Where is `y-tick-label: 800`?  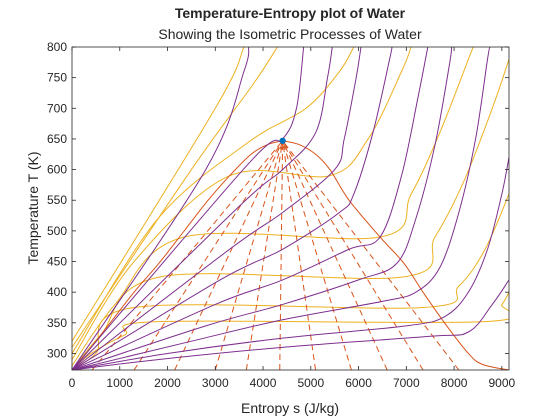 y-tick-label: 800 is located at coordinates (57, 47).